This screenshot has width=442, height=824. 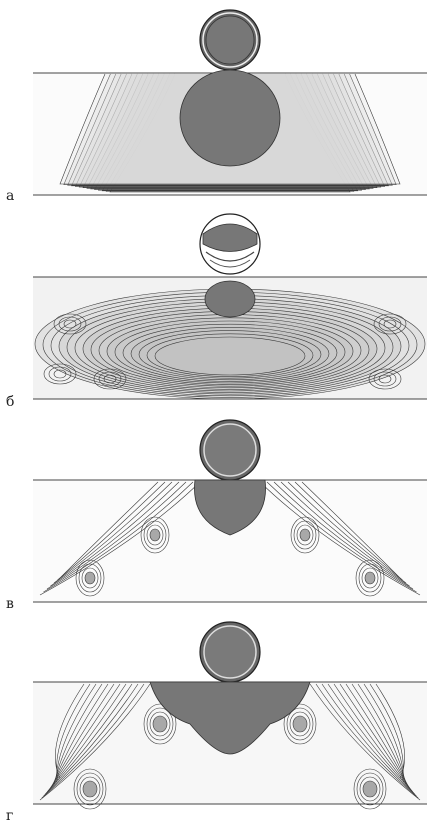 What do you see at coordinates (10, 604) in the screenshot?
I see `panel-label: в` at bounding box center [10, 604].